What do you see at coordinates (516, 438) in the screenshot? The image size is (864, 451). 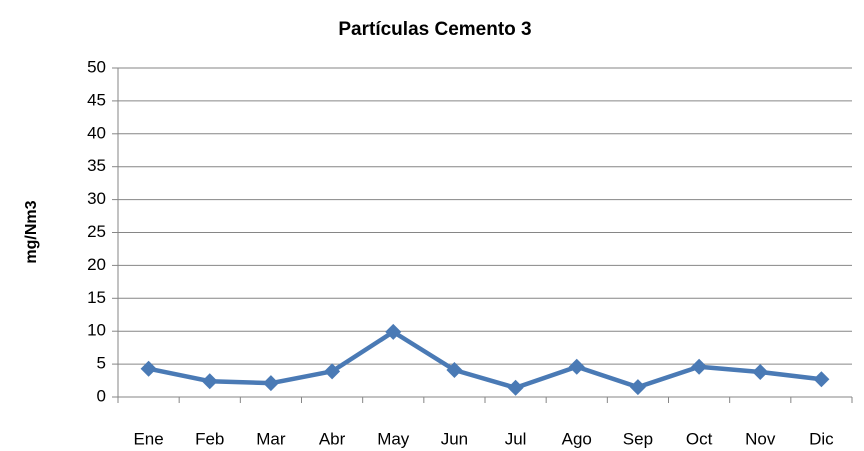 I see `x-tick-label: Jul` at bounding box center [516, 438].